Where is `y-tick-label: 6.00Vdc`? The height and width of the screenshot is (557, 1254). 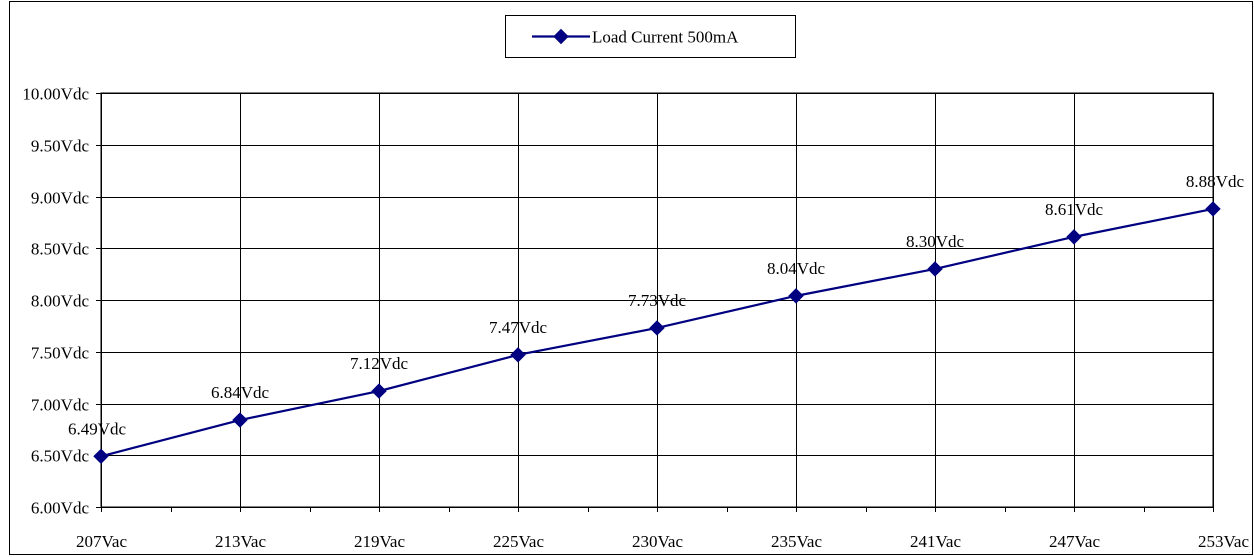
y-tick-label: 6.00Vdc is located at coordinates (60, 508).